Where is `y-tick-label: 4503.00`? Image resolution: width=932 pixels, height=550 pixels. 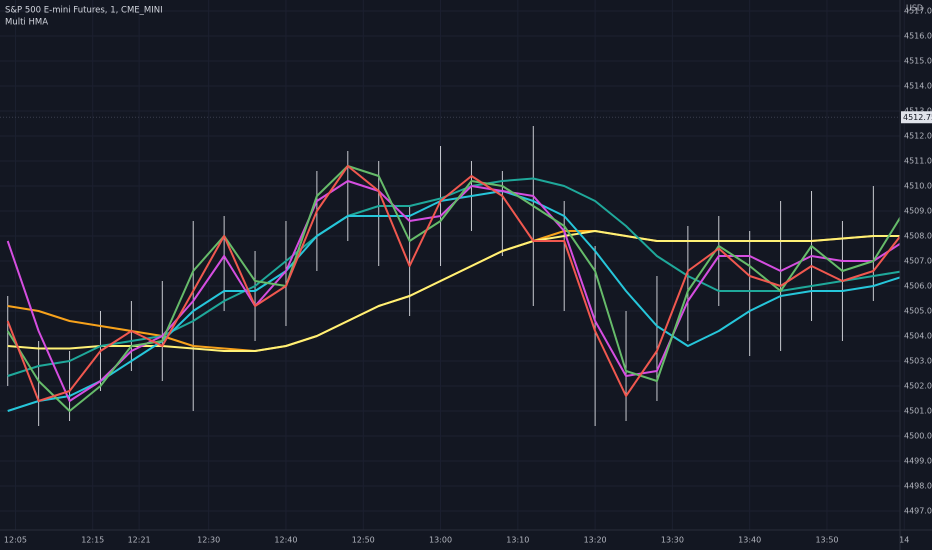
y-tick-label: 4503.00 is located at coordinates (918, 361).